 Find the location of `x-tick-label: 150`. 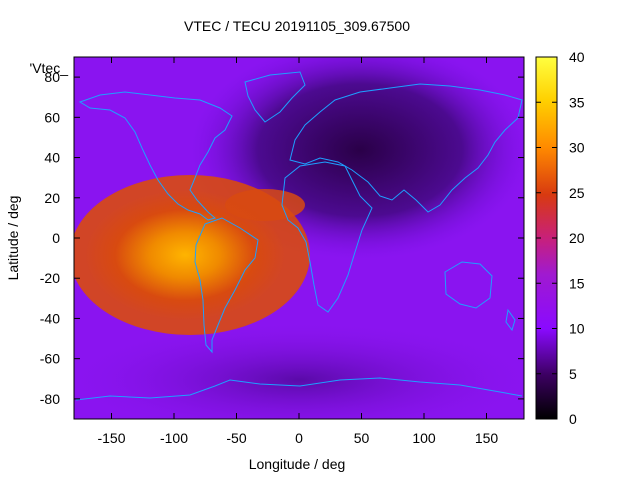

x-tick-label: 150 is located at coordinates (487, 438).